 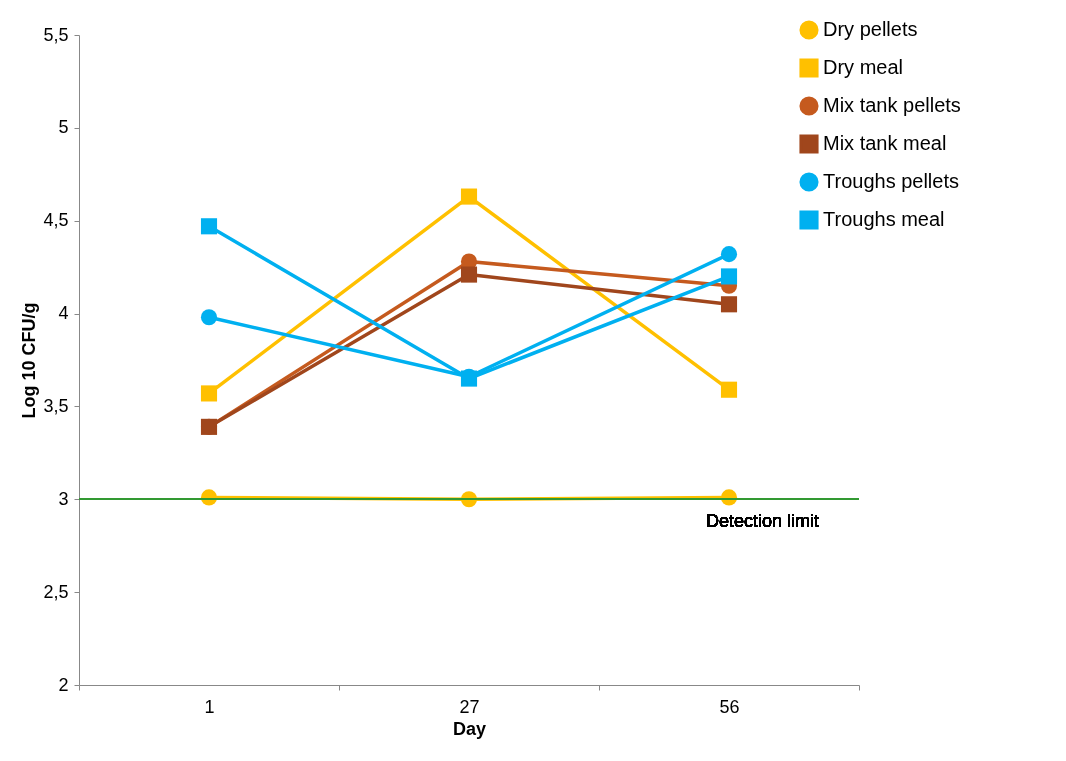 I want to click on legend-label: Mix tank pellets, so click(x=892, y=105).